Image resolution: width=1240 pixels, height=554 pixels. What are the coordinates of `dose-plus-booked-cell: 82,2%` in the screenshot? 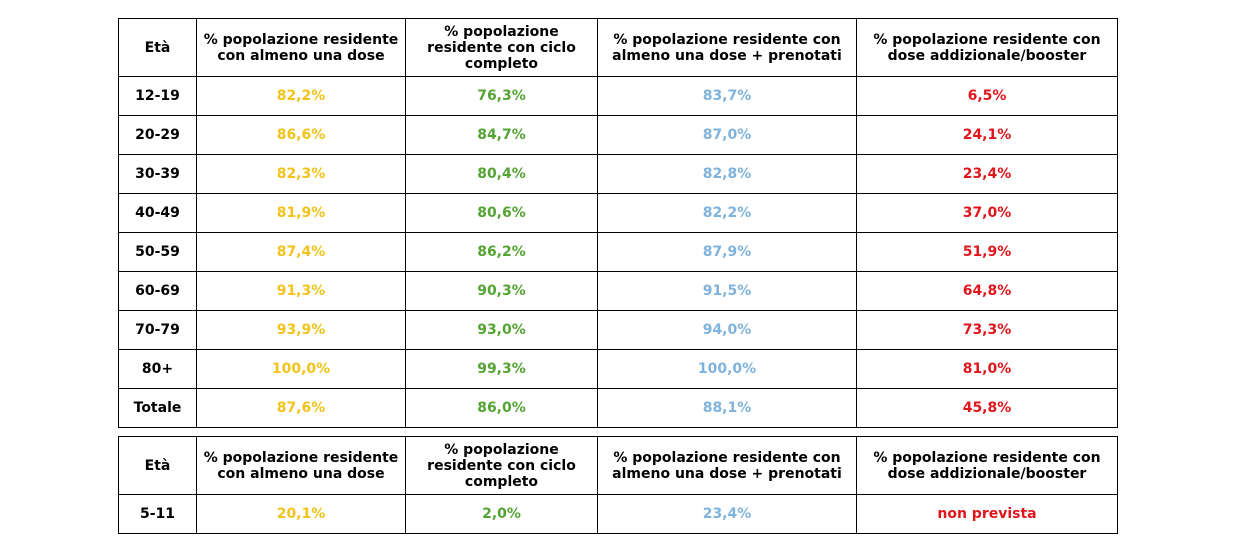 It's located at (727, 213).